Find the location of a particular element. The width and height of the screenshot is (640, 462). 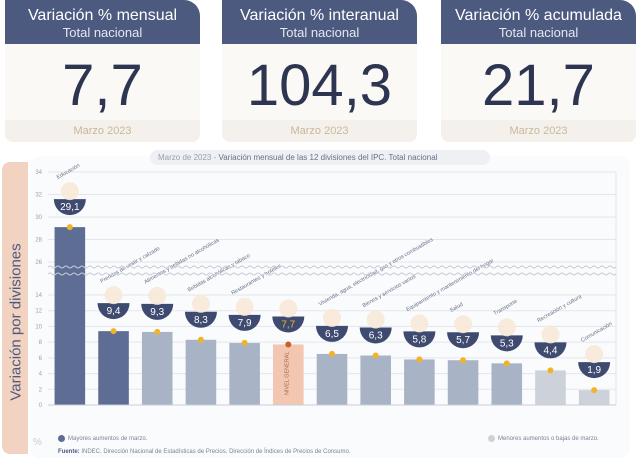

value-label: 5,8 is located at coordinates (419, 339).